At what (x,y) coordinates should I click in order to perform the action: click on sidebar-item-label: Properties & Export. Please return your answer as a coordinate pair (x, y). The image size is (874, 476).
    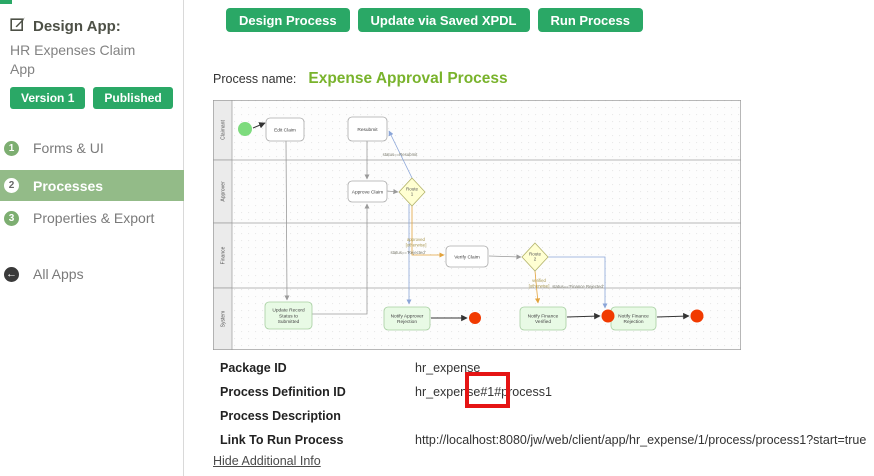
    Looking at the image, I should click on (94, 218).